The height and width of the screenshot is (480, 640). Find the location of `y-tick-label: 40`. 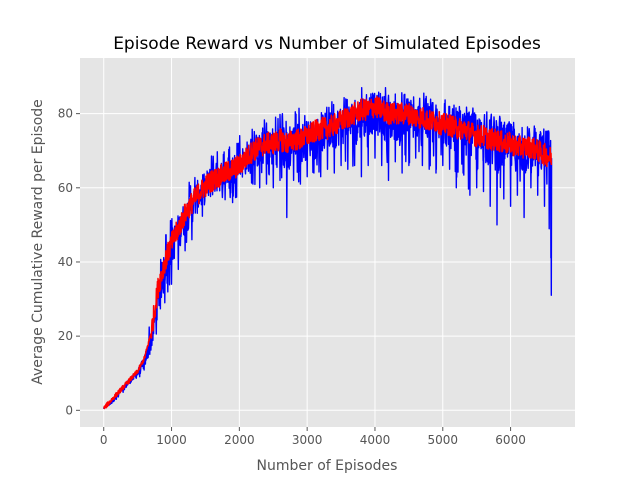

y-tick-label: 40 is located at coordinates (65, 262).